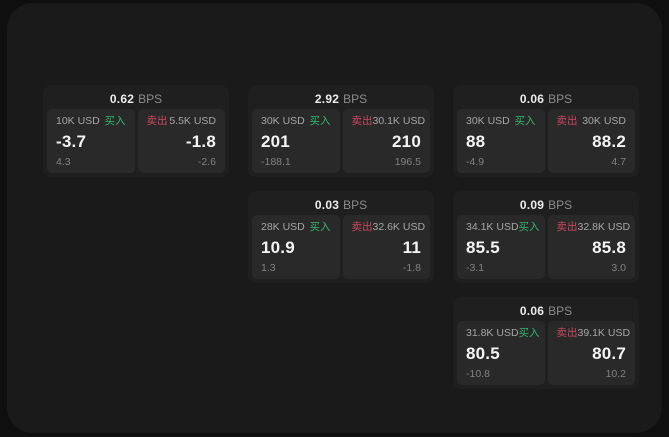 The height and width of the screenshot is (437, 669). Describe the element at coordinates (192, 121) in the screenshot. I see `sell-amount: 5.5K USD` at that location.